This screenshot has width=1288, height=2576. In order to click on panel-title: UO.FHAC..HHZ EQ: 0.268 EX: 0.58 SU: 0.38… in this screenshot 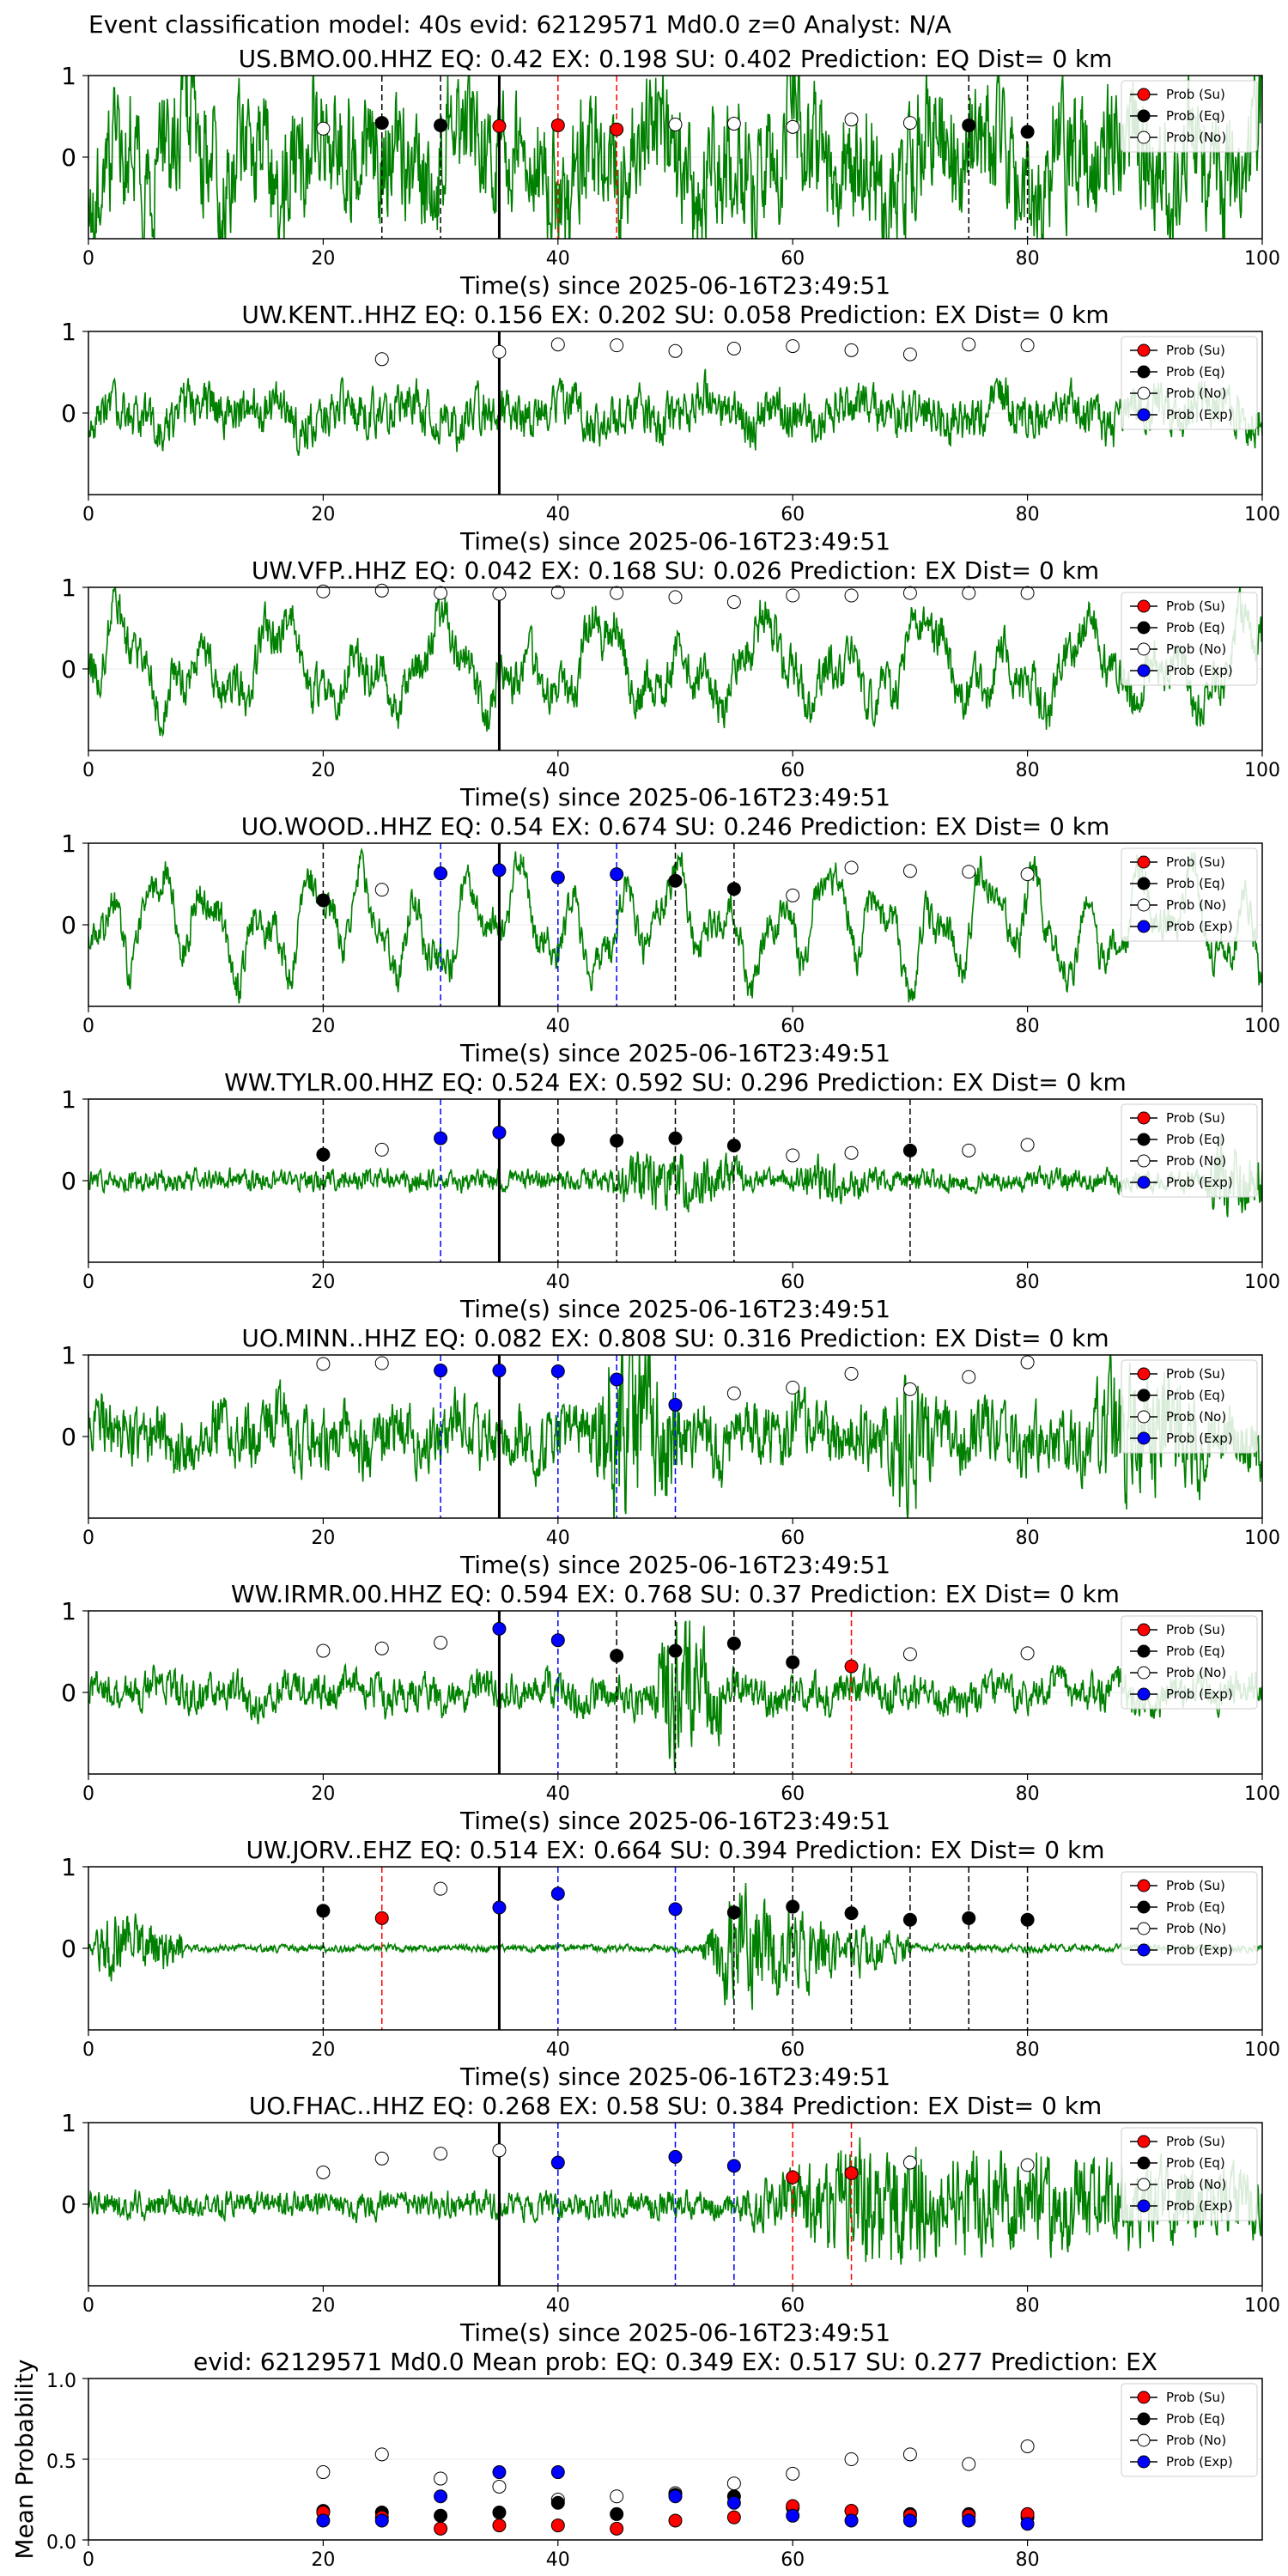, I will do `click(676, 2106)`.